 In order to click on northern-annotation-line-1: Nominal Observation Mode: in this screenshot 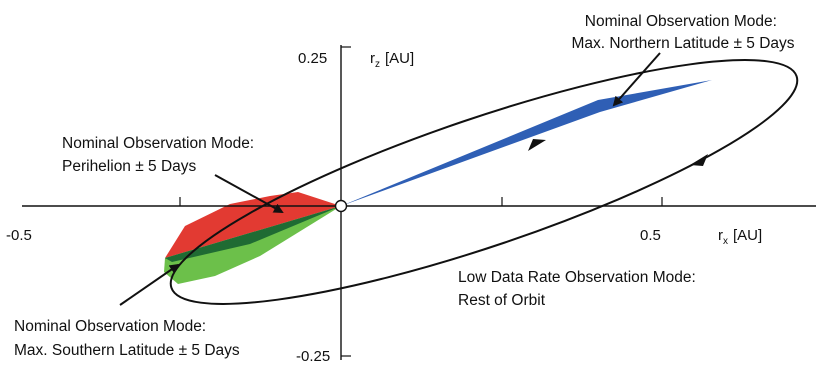, I will do `click(681, 21)`.